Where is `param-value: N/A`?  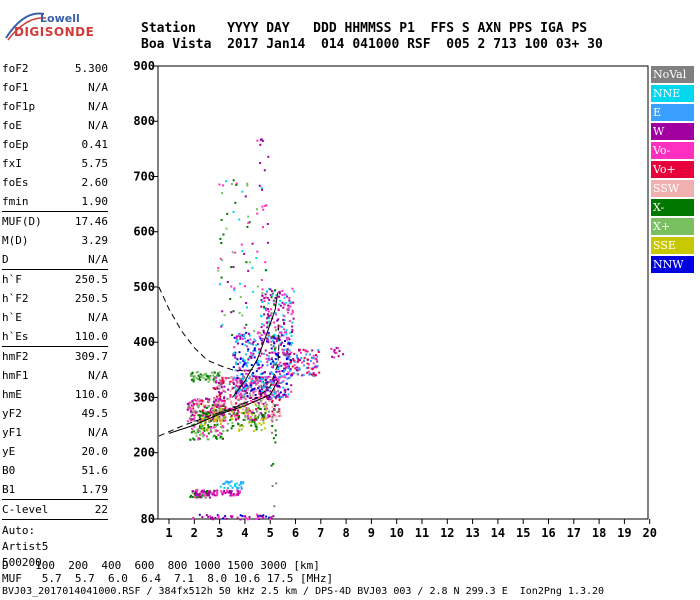 param-value: N/A is located at coordinates (98, 375).